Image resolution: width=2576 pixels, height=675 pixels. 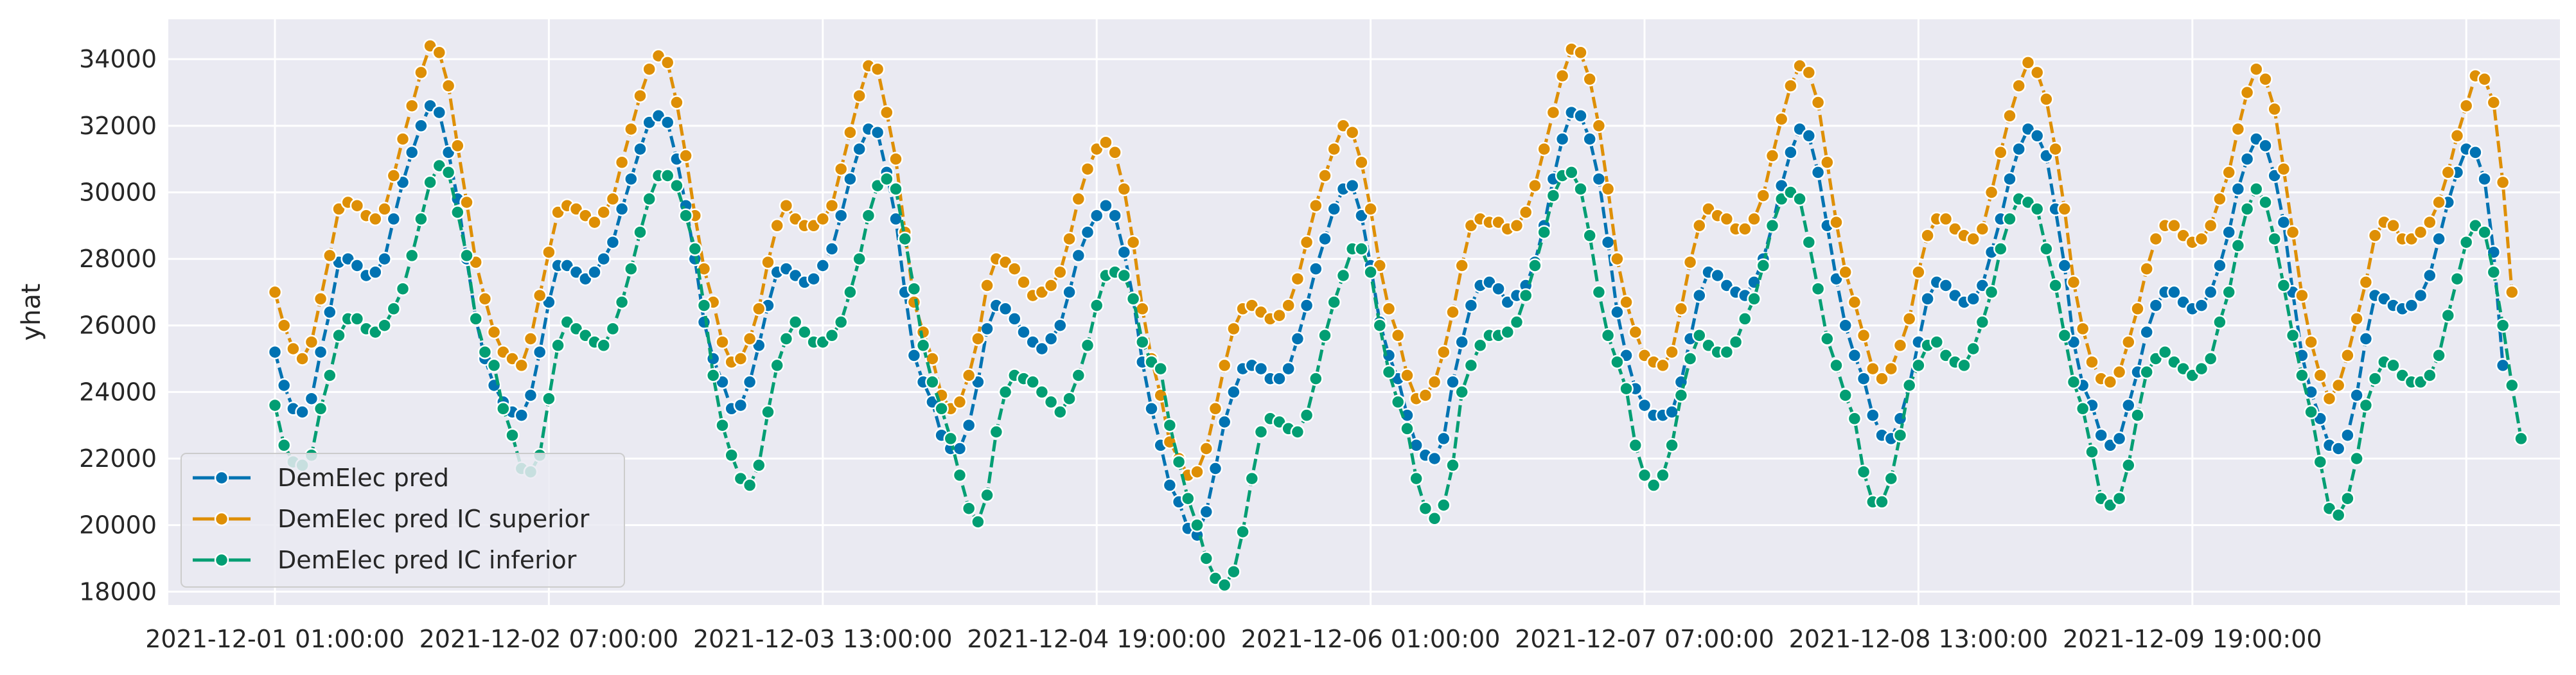 I want to click on legend-label: DemElec pred, so click(x=363, y=478).